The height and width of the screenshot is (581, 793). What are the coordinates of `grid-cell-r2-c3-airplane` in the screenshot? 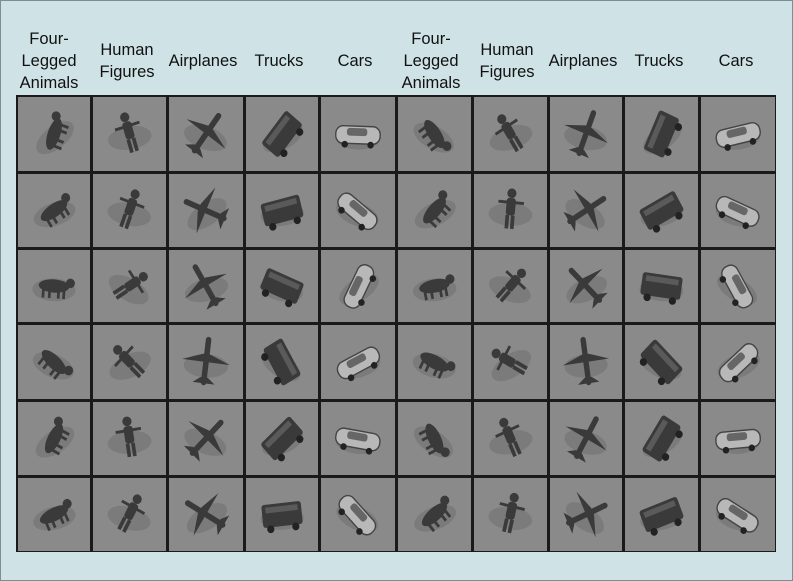 It's located at (206, 210).